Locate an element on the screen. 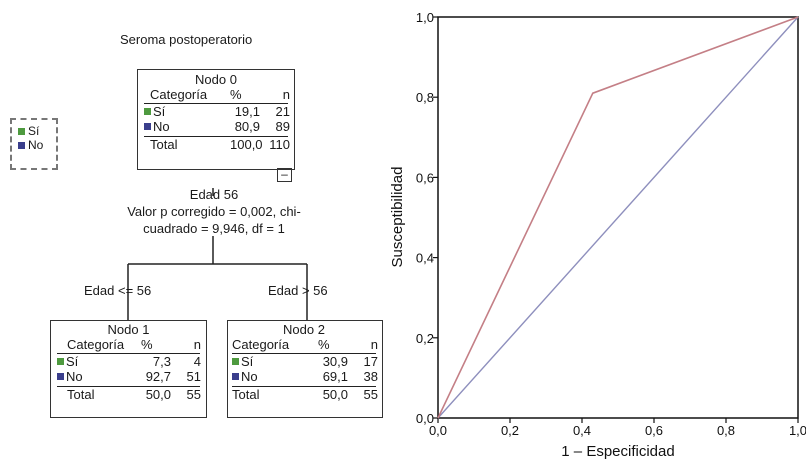  node-title: Nodo 1 is located at coordinates (128, 329).